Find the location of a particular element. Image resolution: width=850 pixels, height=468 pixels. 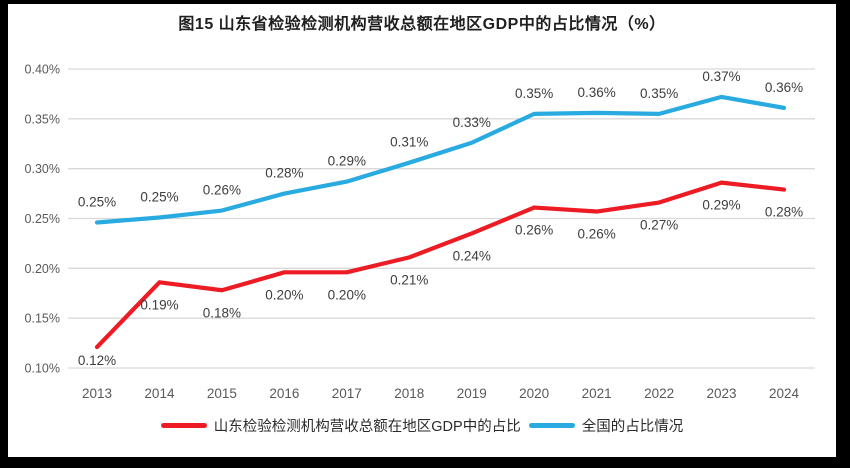

data-label: 0.12% is located at coordinates (97, 360).